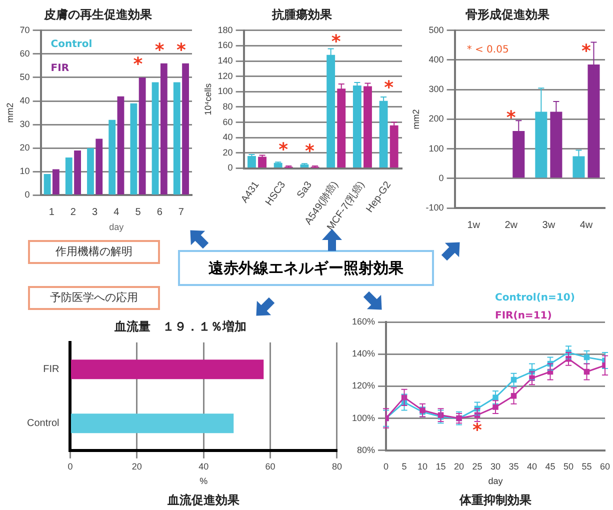 This screenshot has height=510, width=613. I want to click on y-tick-label: 40, so click(25, 101).